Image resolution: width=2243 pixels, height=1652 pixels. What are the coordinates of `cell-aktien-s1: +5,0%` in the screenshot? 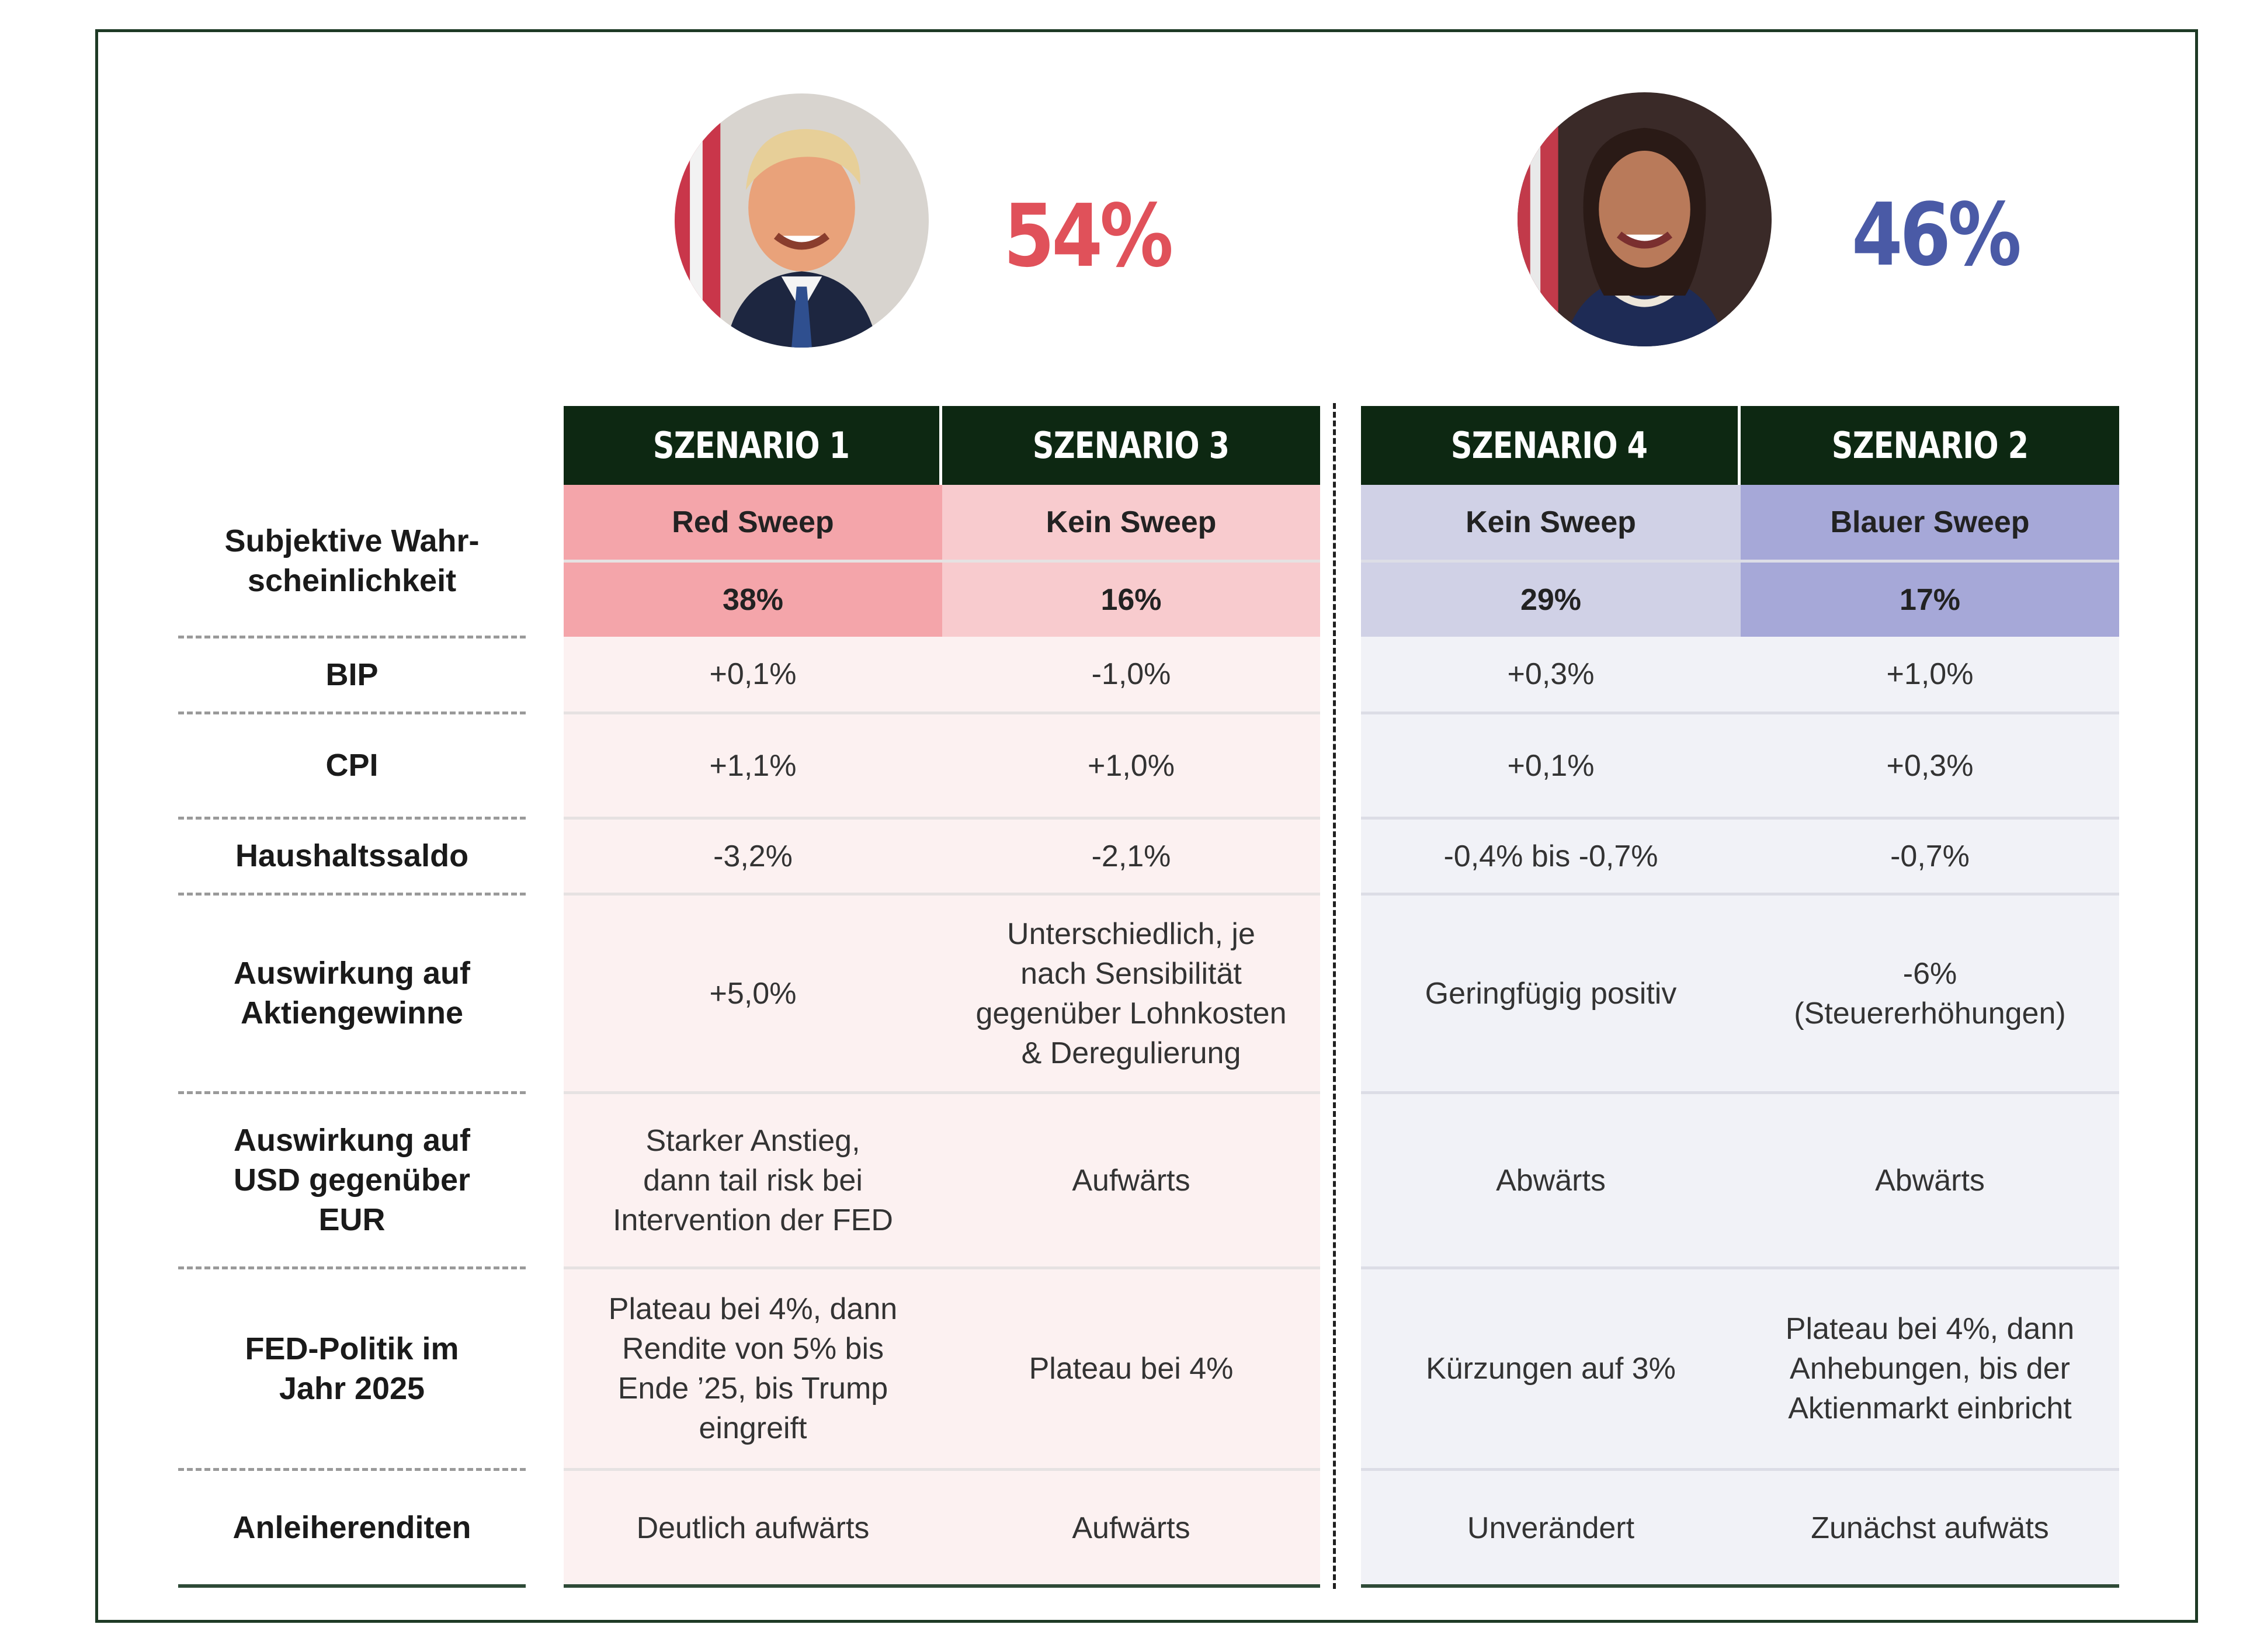 It's located at (753, 993).